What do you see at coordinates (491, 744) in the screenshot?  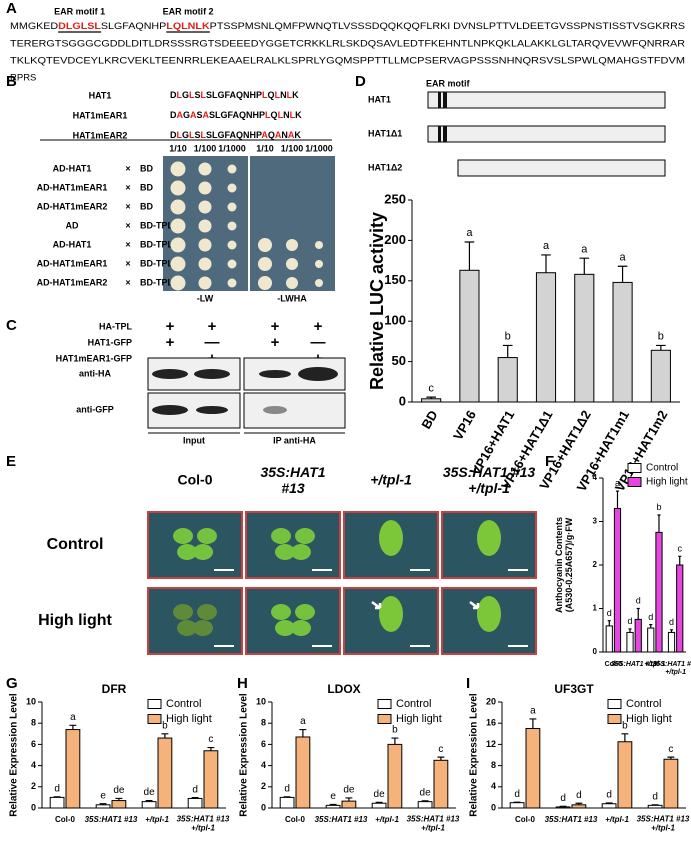 I see `y-tick-label: 12` at bounding box center [491, 744].